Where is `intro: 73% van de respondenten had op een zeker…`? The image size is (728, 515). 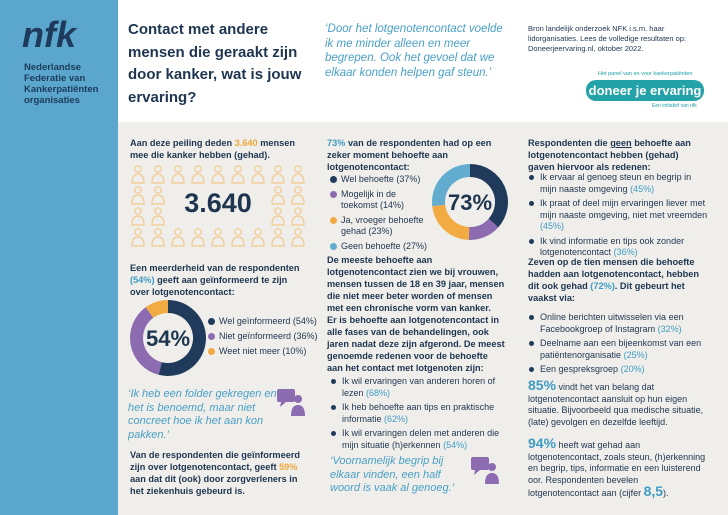
intro: 73% van de respondenten had op een zeker… is located at coordinates (412, 155).